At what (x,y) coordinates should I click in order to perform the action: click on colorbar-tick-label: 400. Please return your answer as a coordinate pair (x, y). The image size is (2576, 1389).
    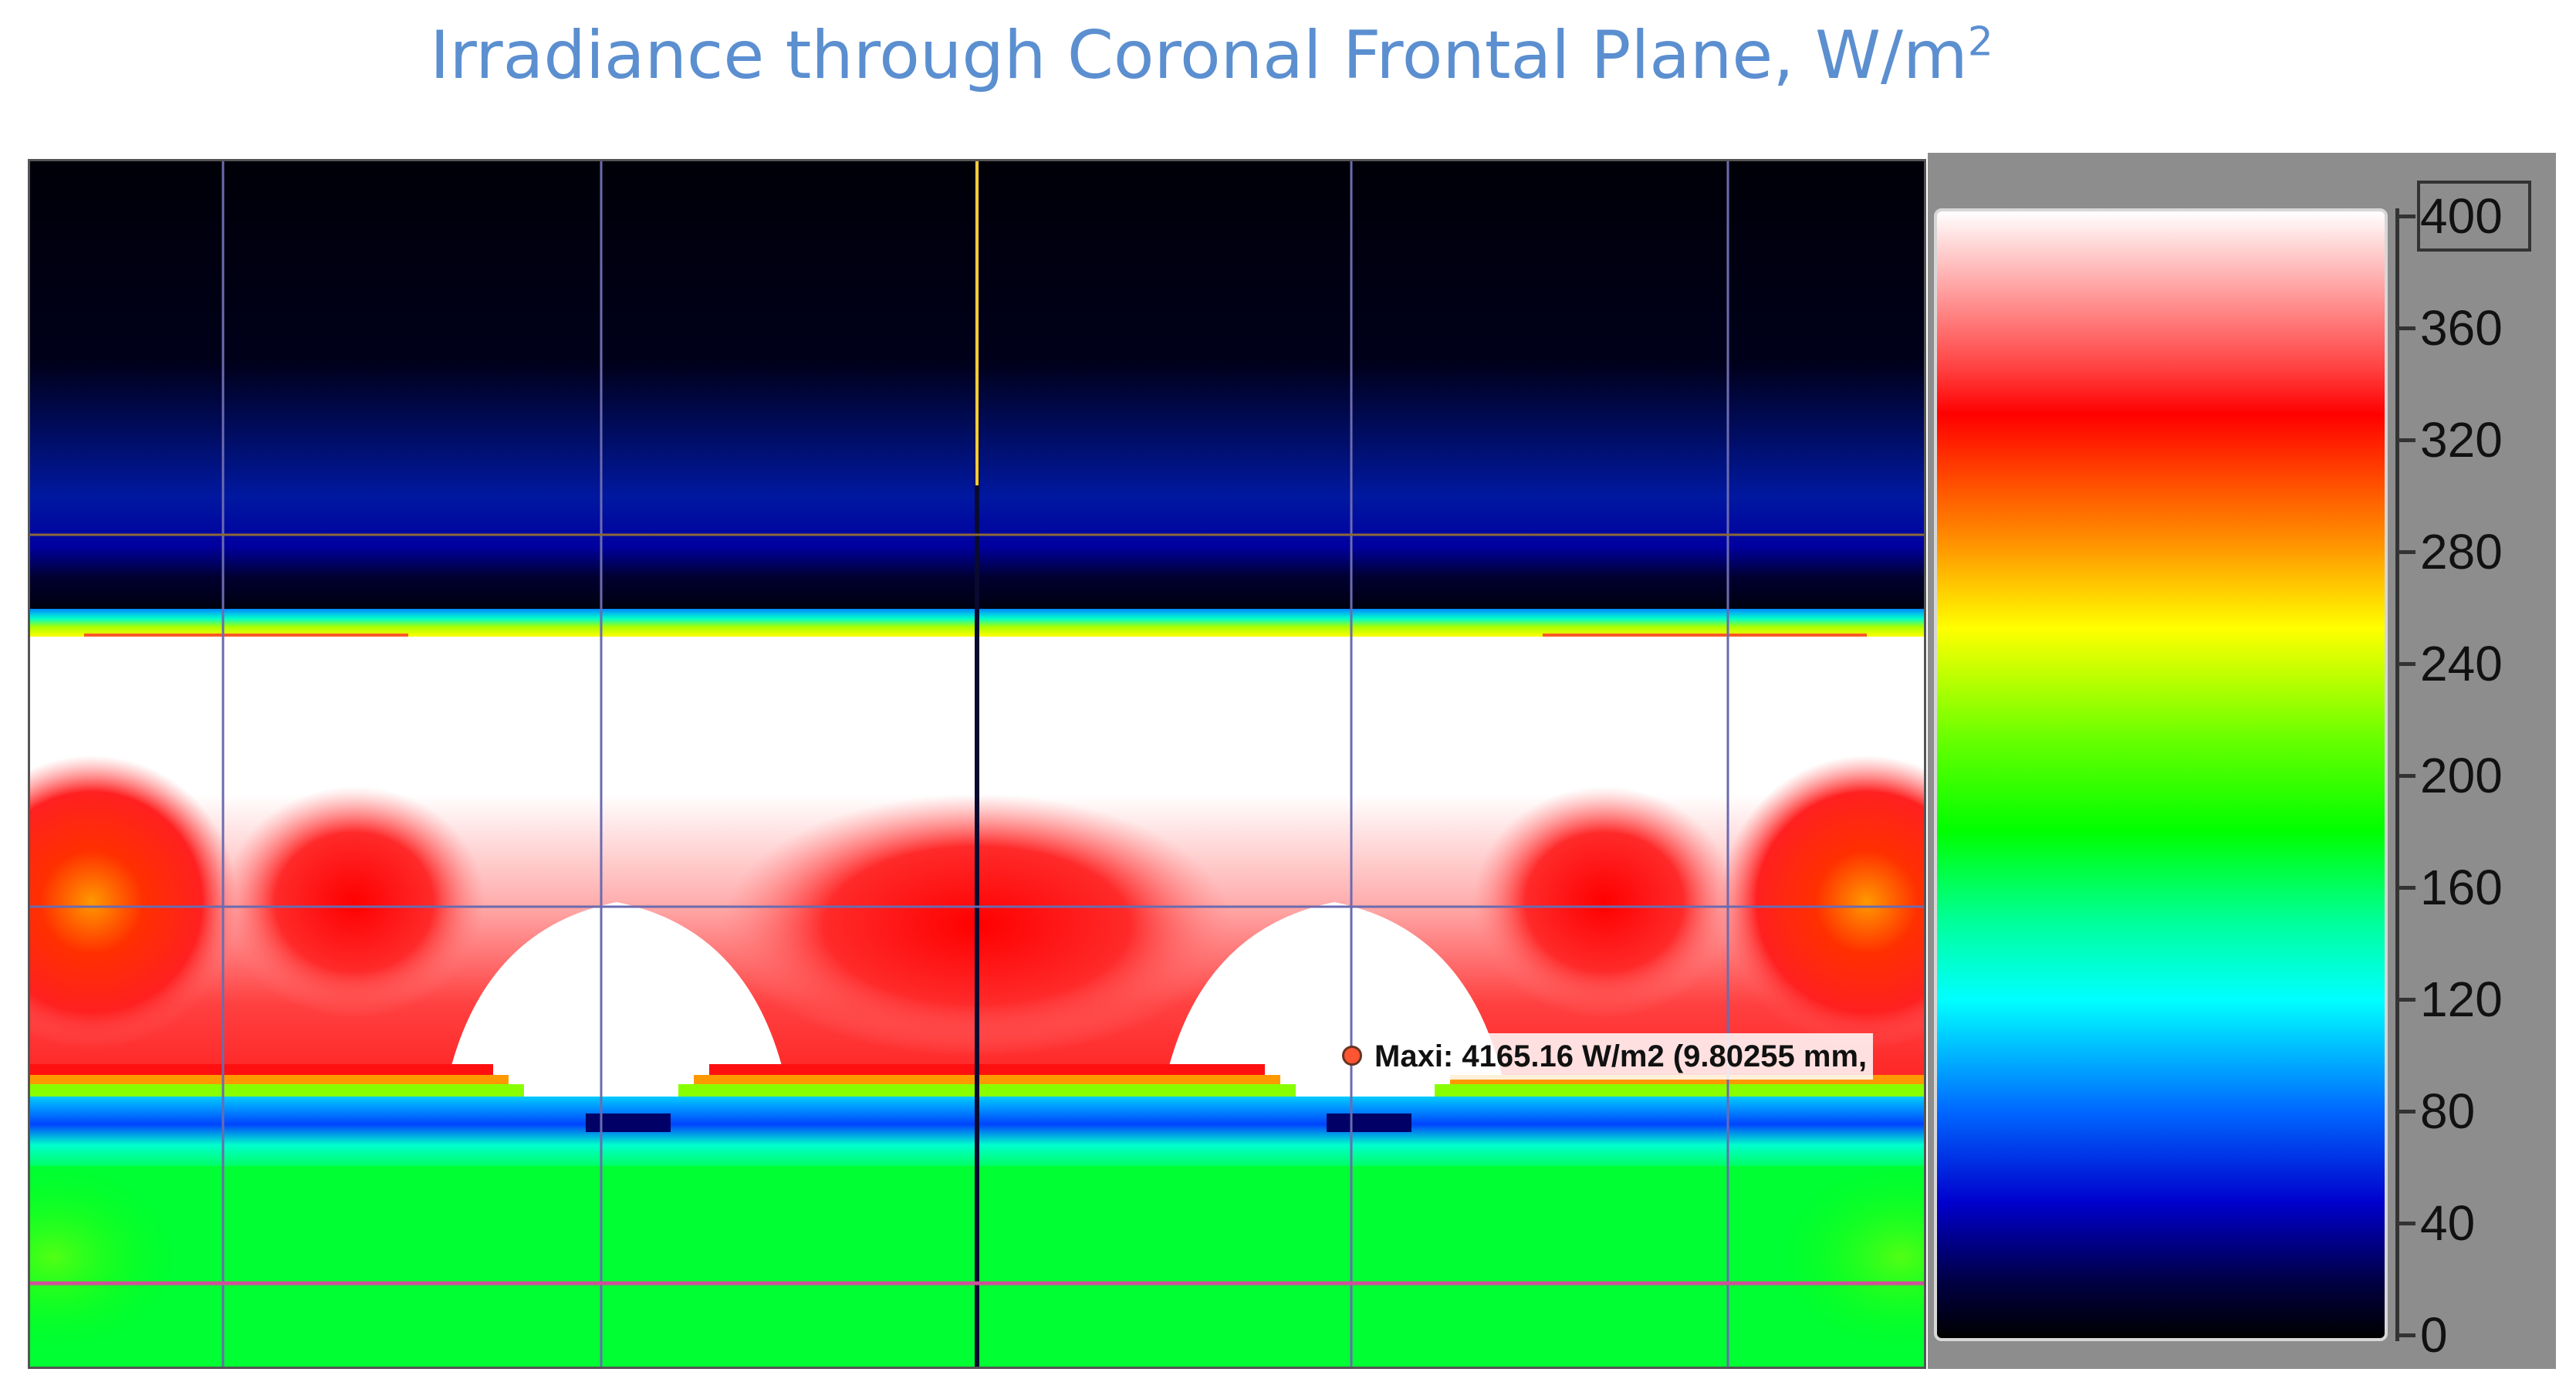
    Looking at the image, I should click on (2461, 216).